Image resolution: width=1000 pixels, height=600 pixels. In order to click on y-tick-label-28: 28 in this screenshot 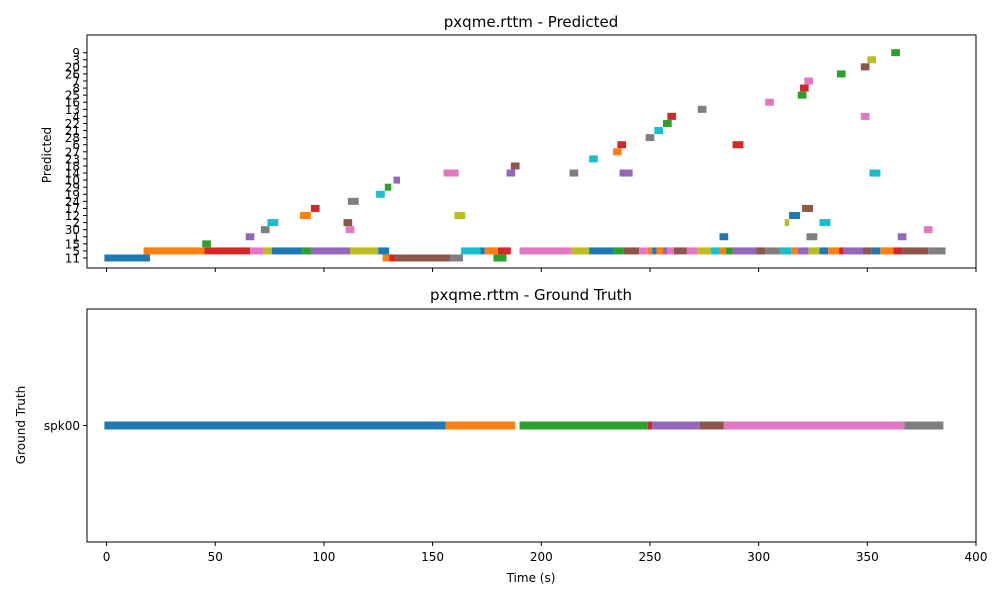, I will do `click(72, 138)`.